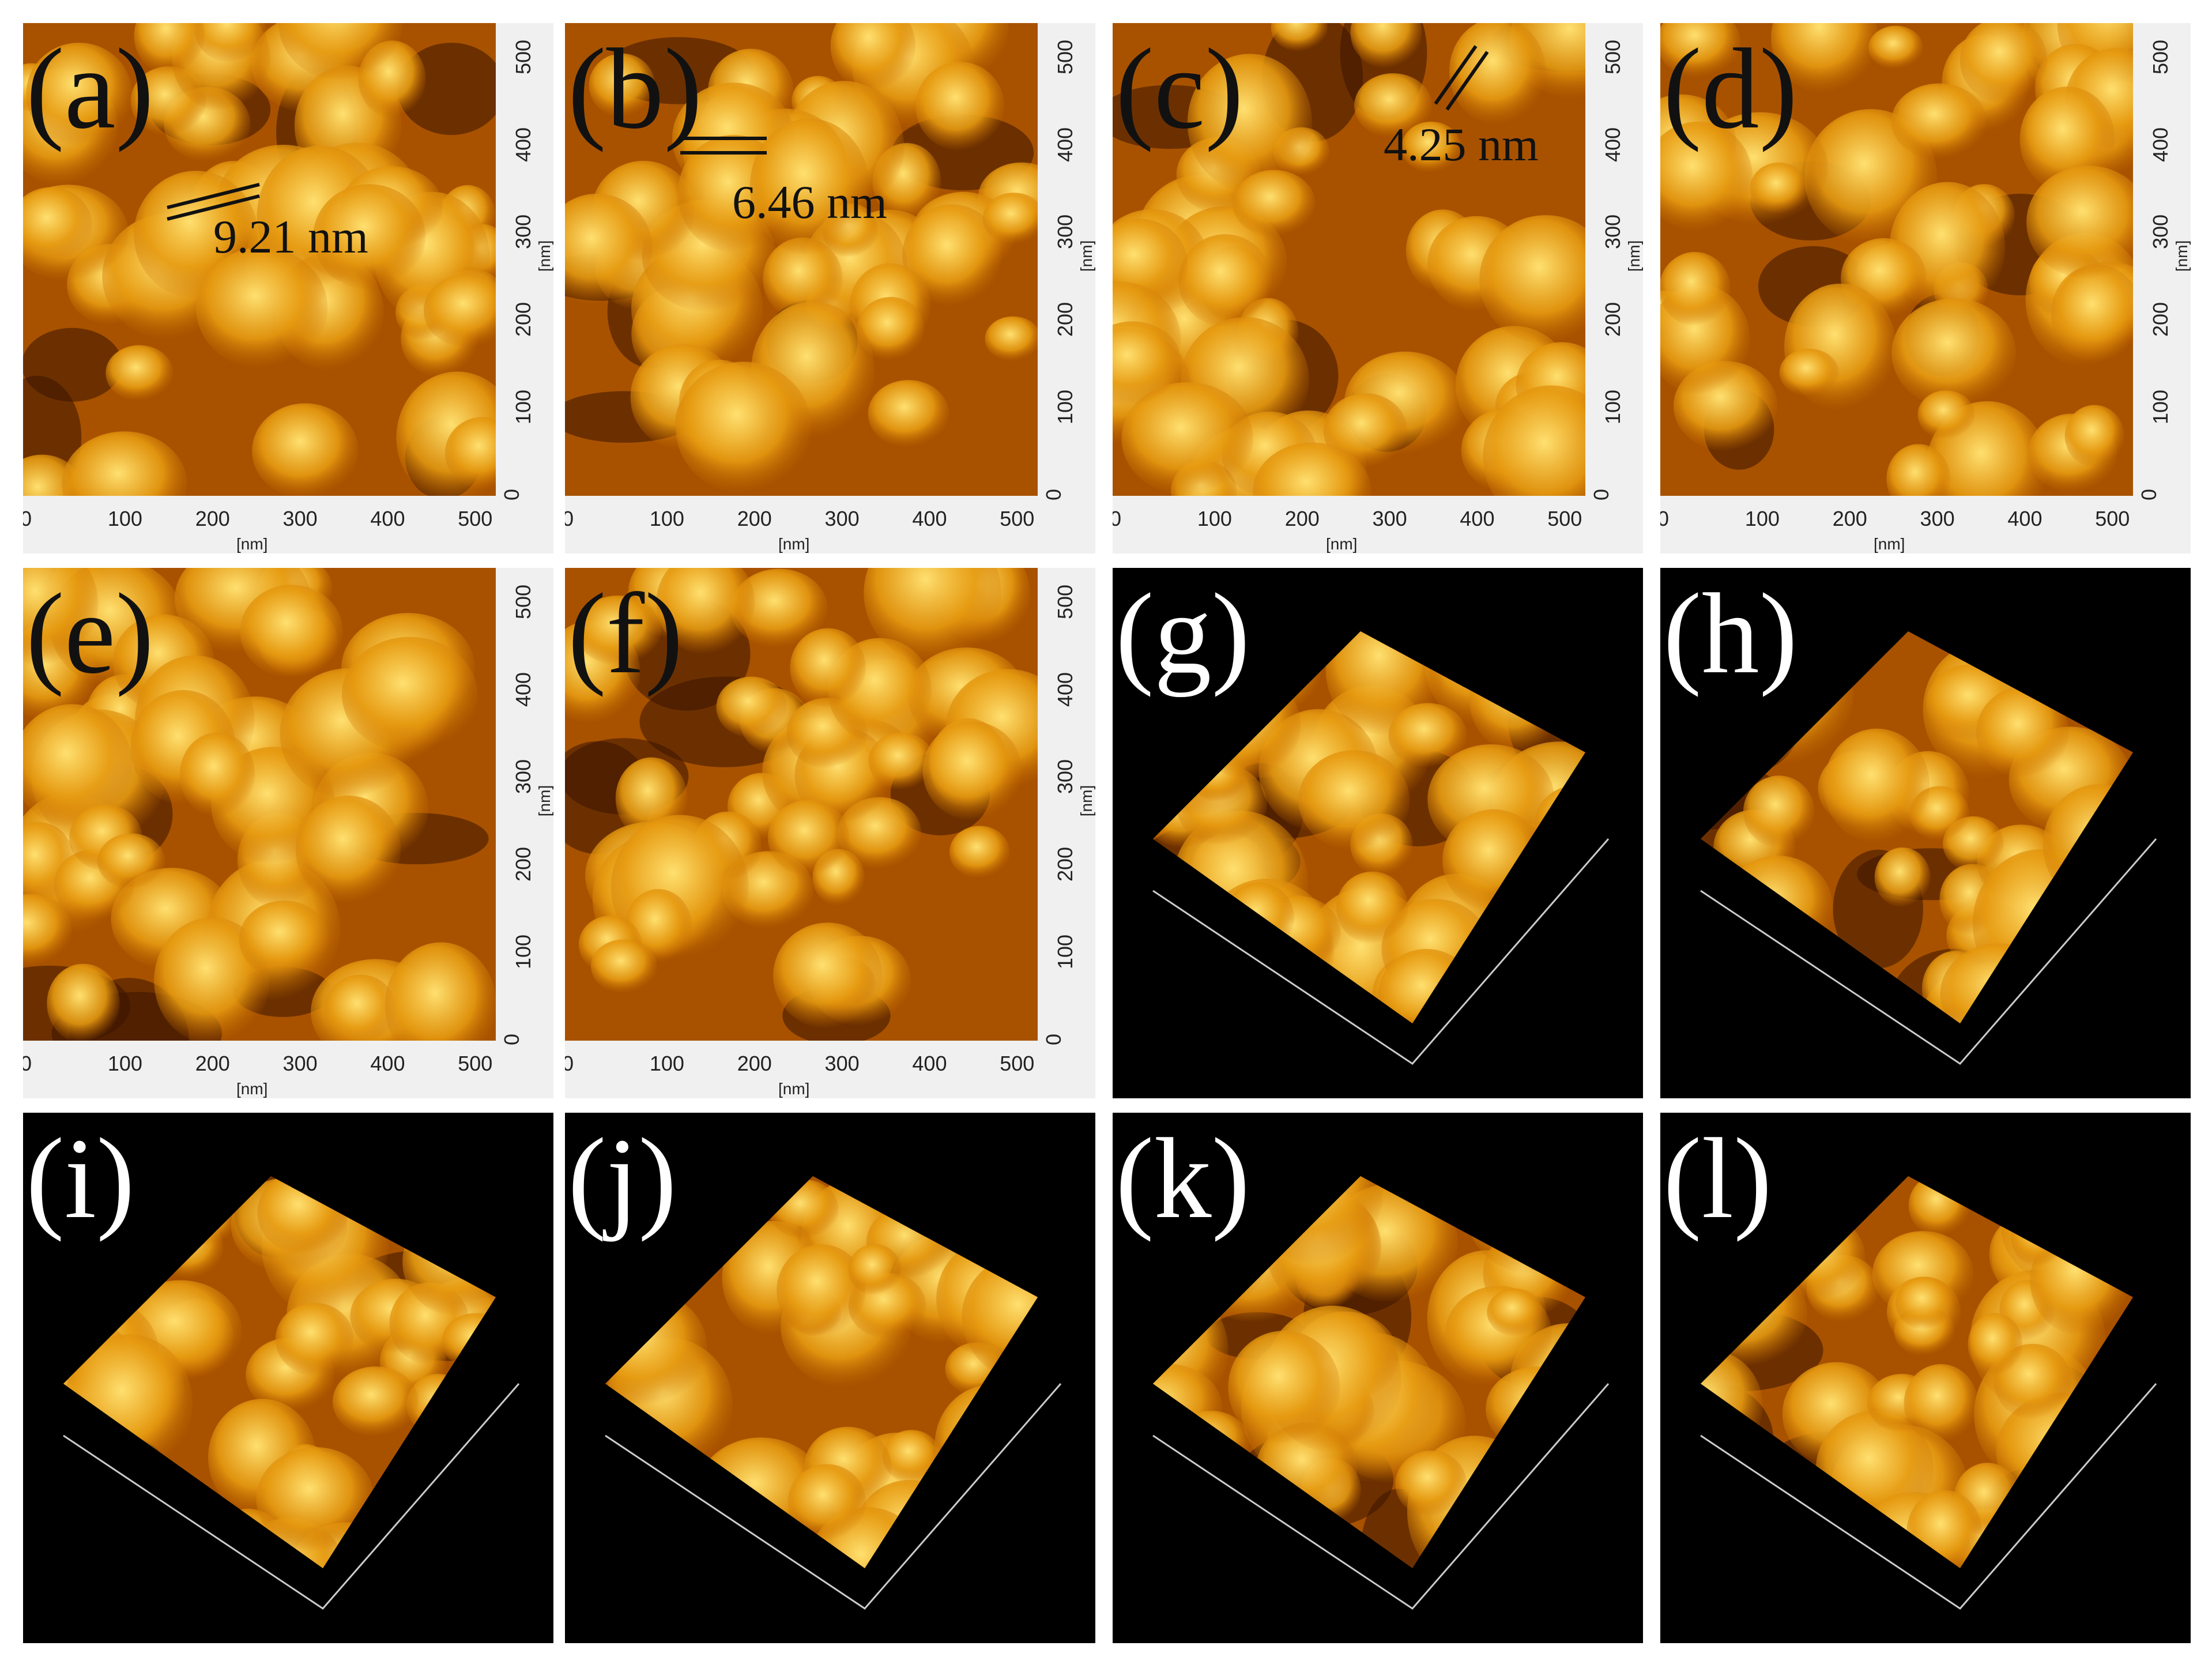  I want to click on boundary-marker-line, so click(214, 196).